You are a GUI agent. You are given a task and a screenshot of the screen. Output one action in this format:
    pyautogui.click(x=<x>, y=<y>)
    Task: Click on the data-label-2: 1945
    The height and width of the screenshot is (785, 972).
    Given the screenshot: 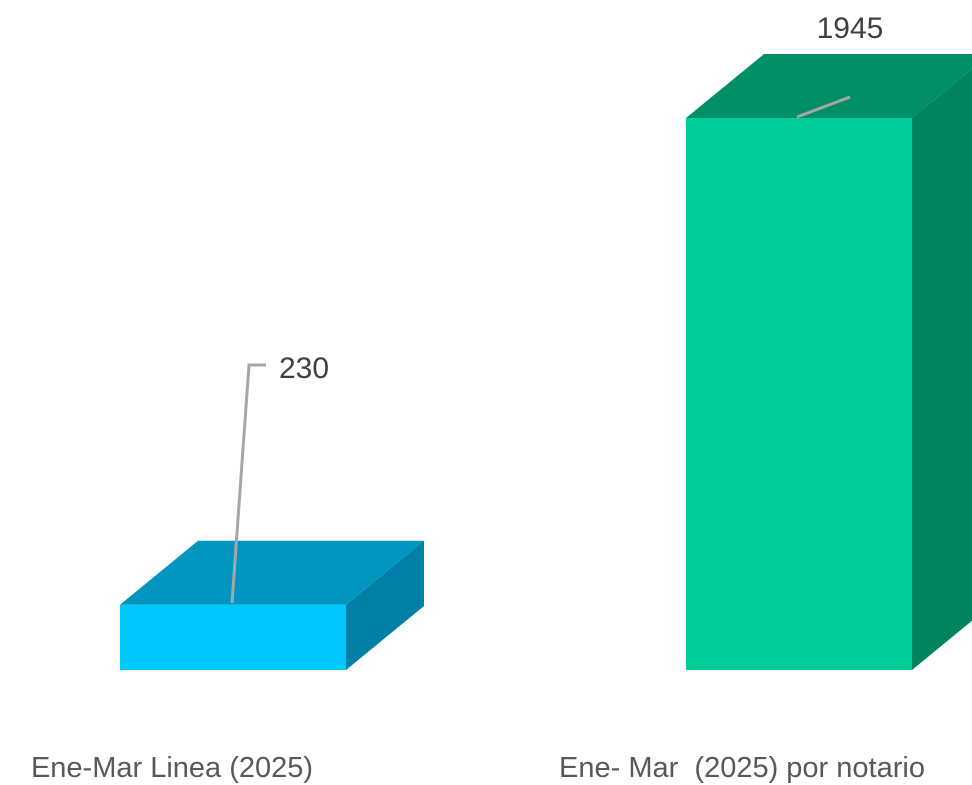 What is the action you would take?
    pyautogui.click(x=850, y=28)
    